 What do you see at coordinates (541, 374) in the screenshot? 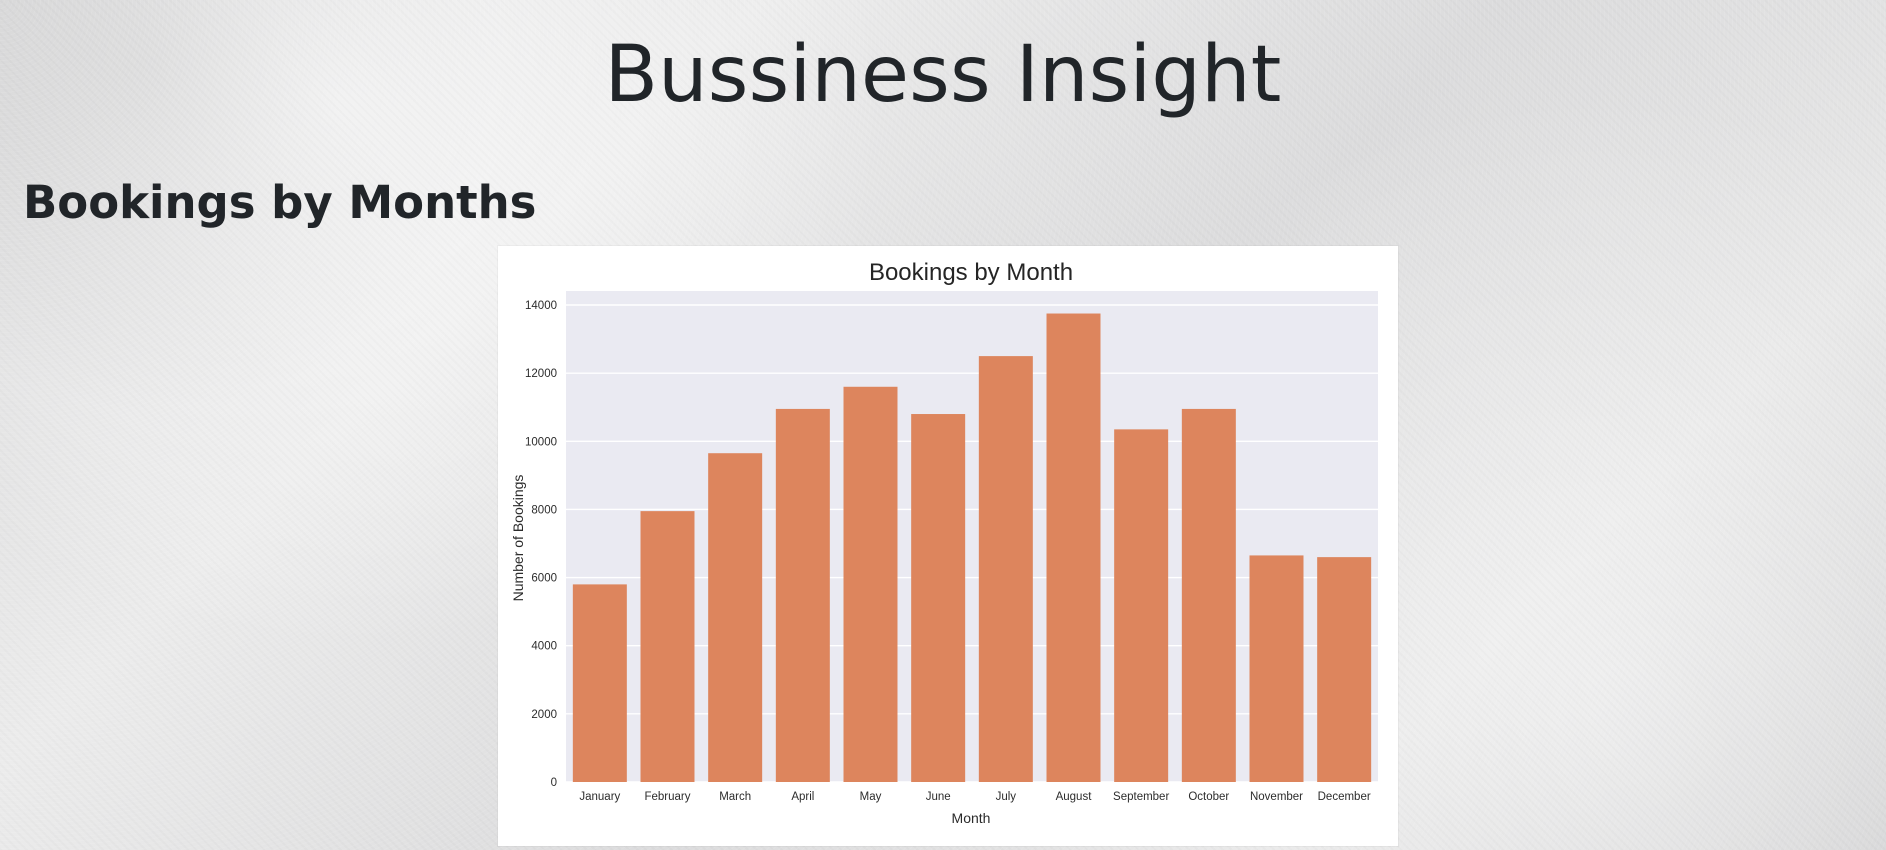
I see `y-tick-label: 12000` at bounding box center [541, 374].